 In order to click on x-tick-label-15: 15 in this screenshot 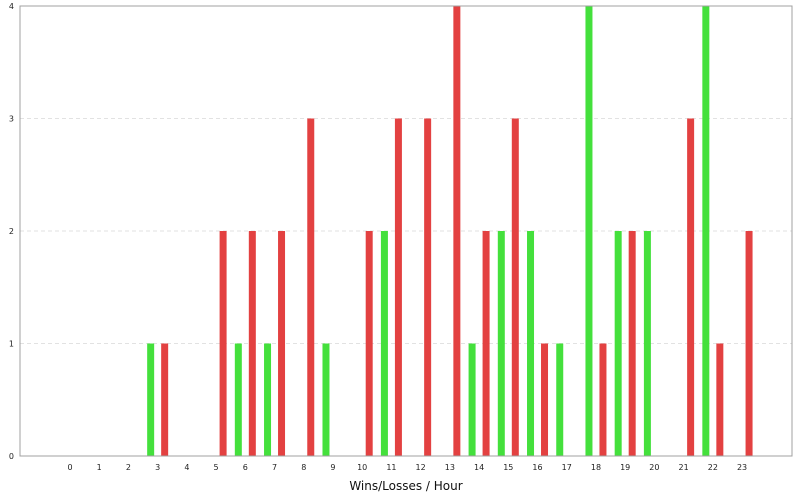, I will do `click(508, 467)`.